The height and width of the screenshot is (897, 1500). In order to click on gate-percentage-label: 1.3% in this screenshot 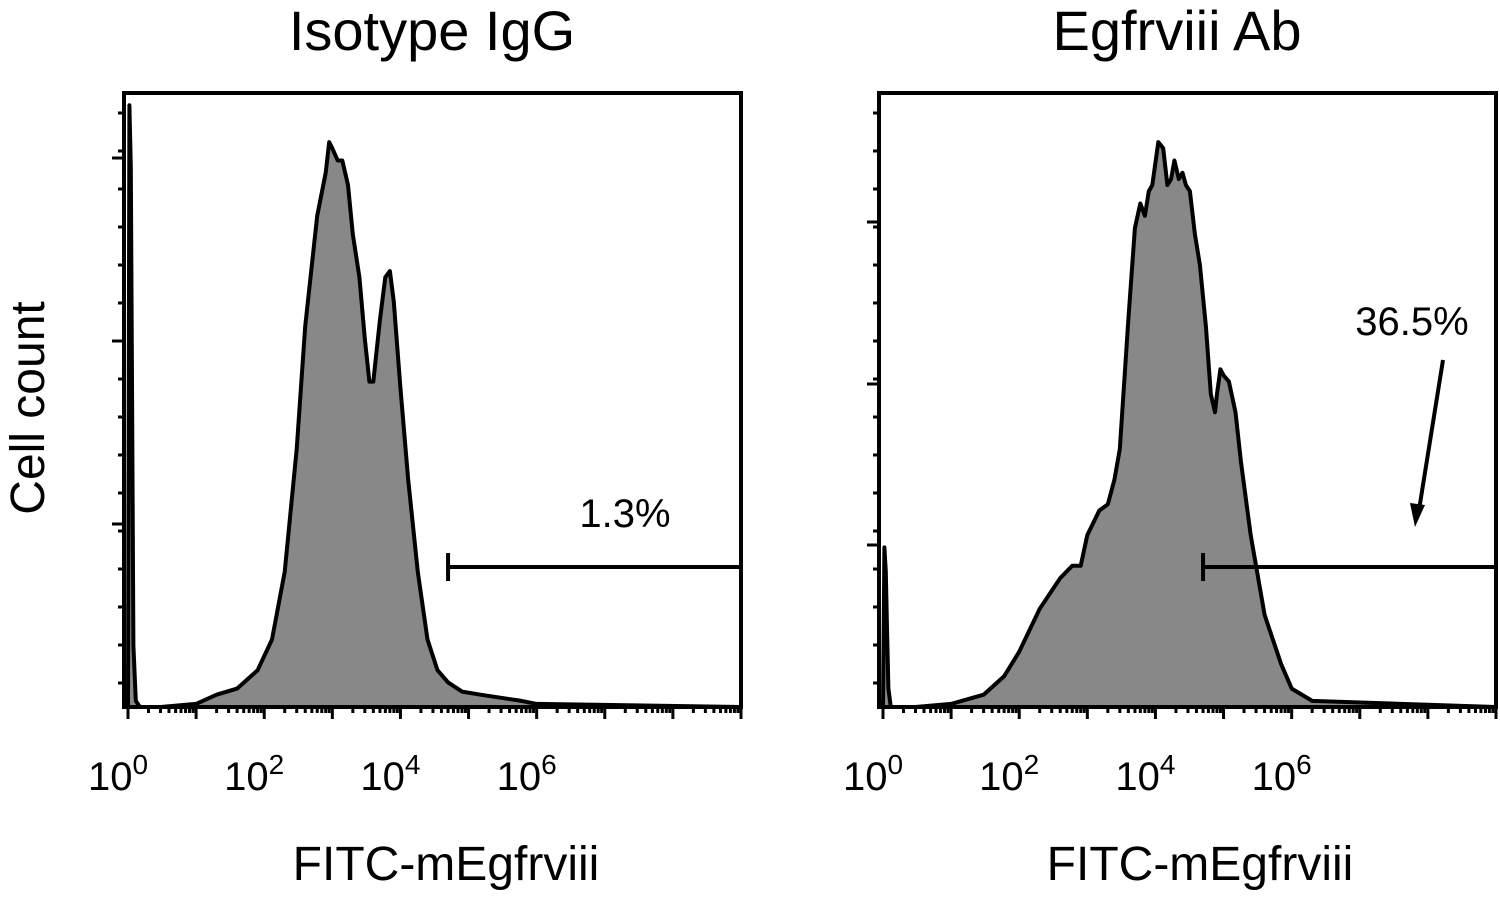, I will do `click(624, 514)`.